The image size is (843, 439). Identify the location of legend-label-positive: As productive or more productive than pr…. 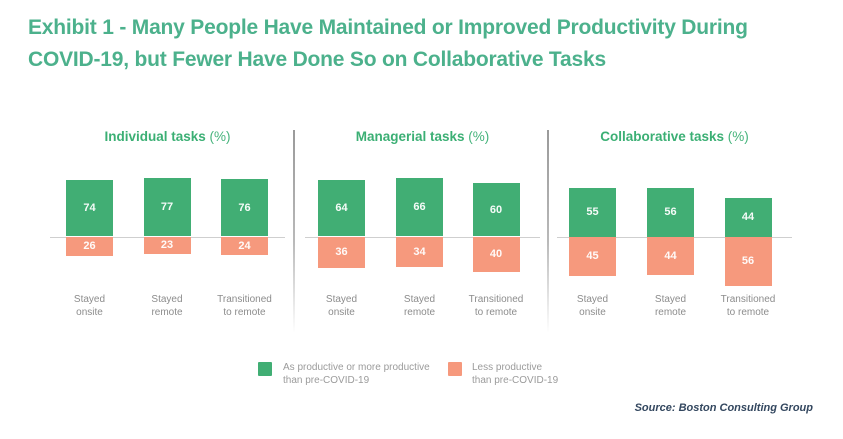
(356, 374).